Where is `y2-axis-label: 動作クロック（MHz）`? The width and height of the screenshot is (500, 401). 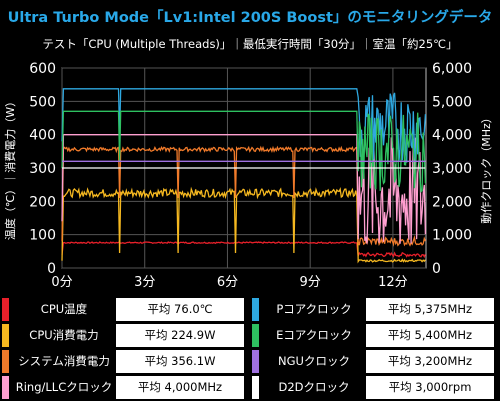 y2-axis-label: 動作クロック（MHz） is located at coordinates (486, 168).